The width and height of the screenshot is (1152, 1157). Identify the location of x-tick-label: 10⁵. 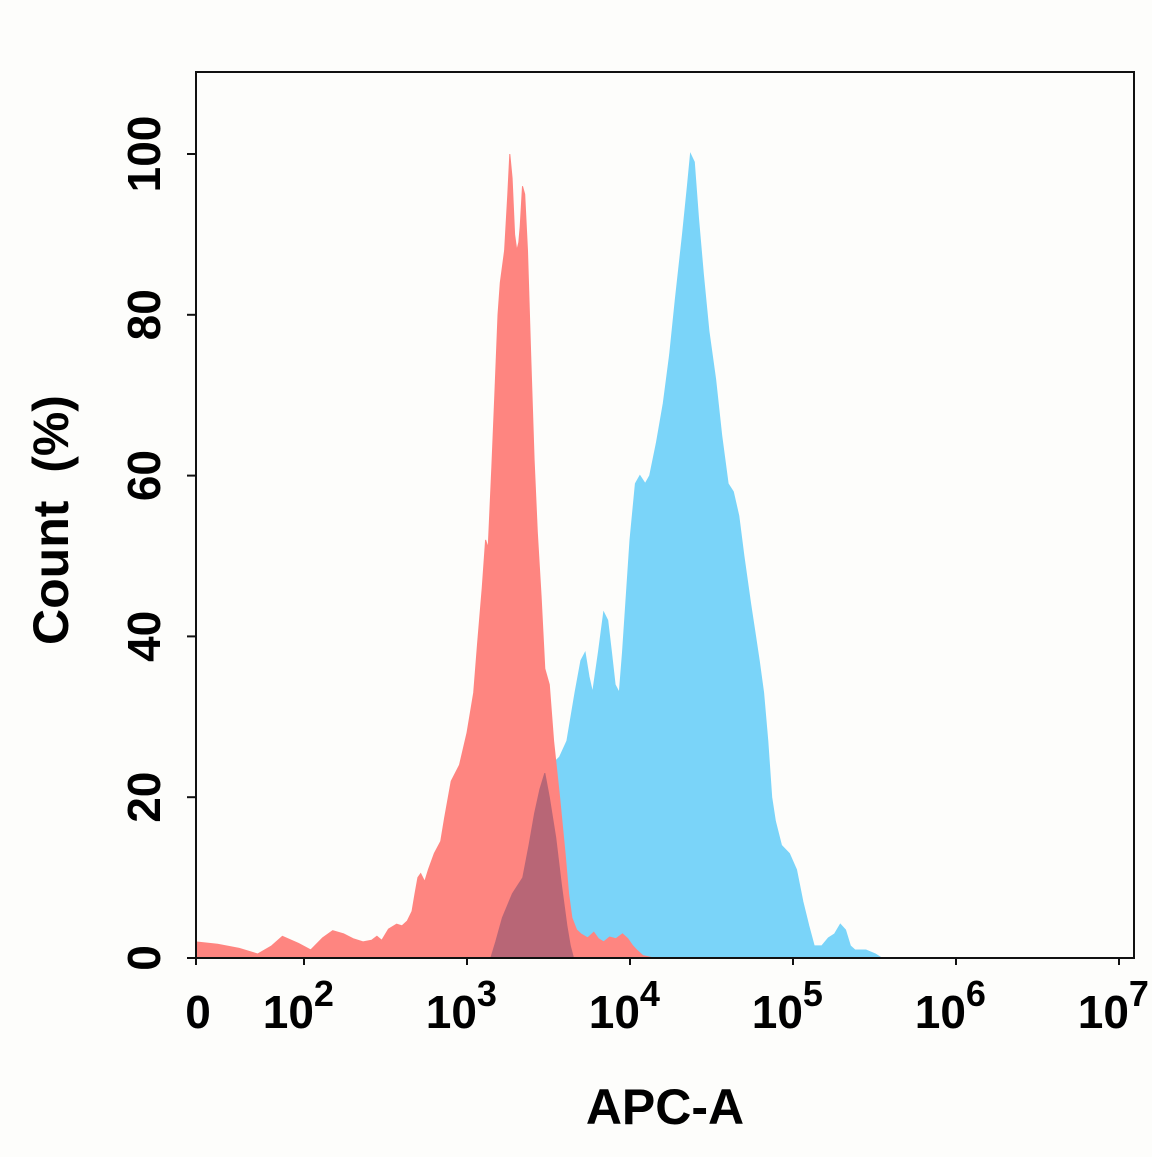
(787, 1005).